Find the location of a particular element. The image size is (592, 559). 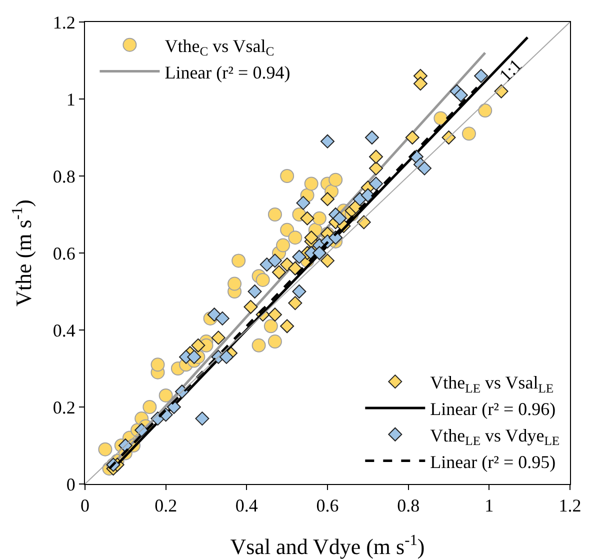

y-tick-label: 0 is located at coordinates (71, 484).